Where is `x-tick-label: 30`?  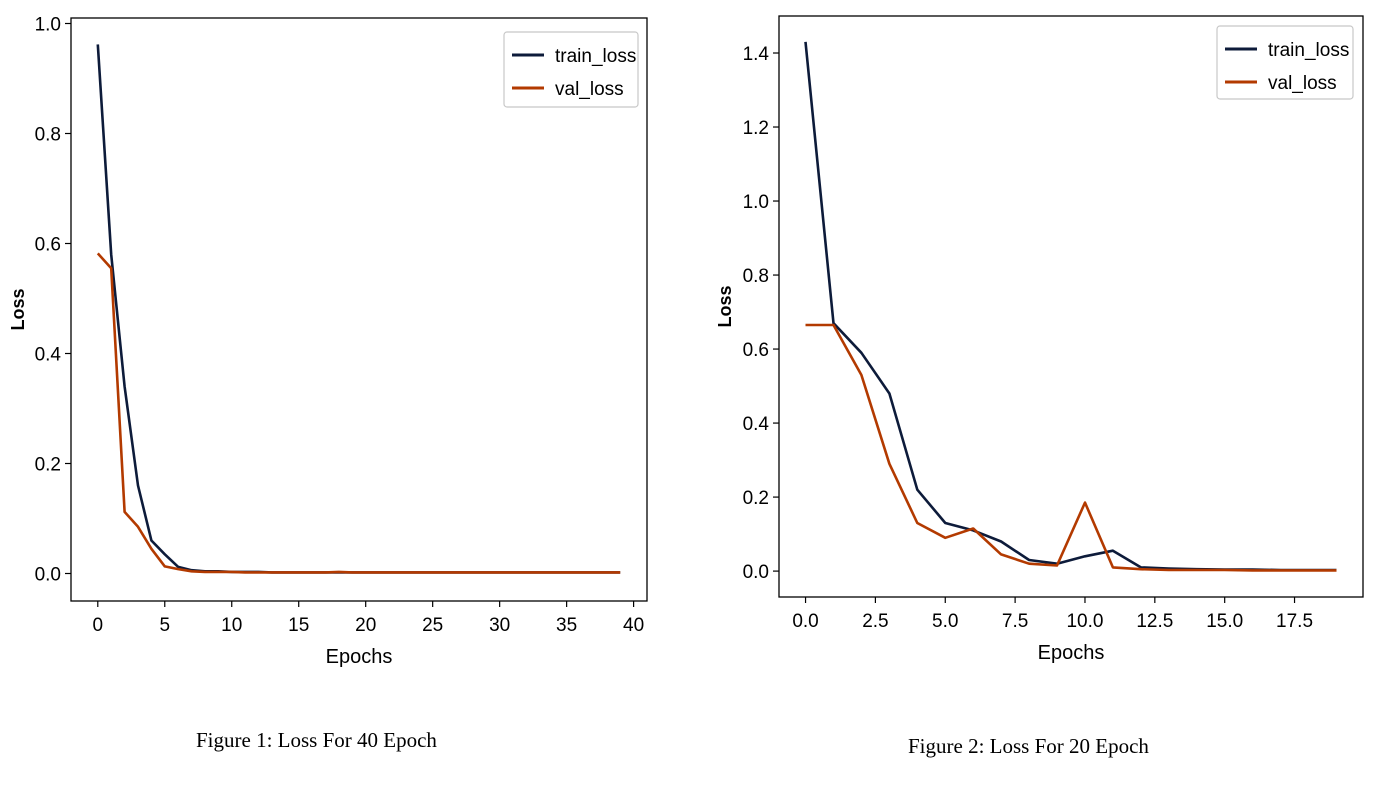 x-tick-label: 30 is located at coordinates (499, 625).